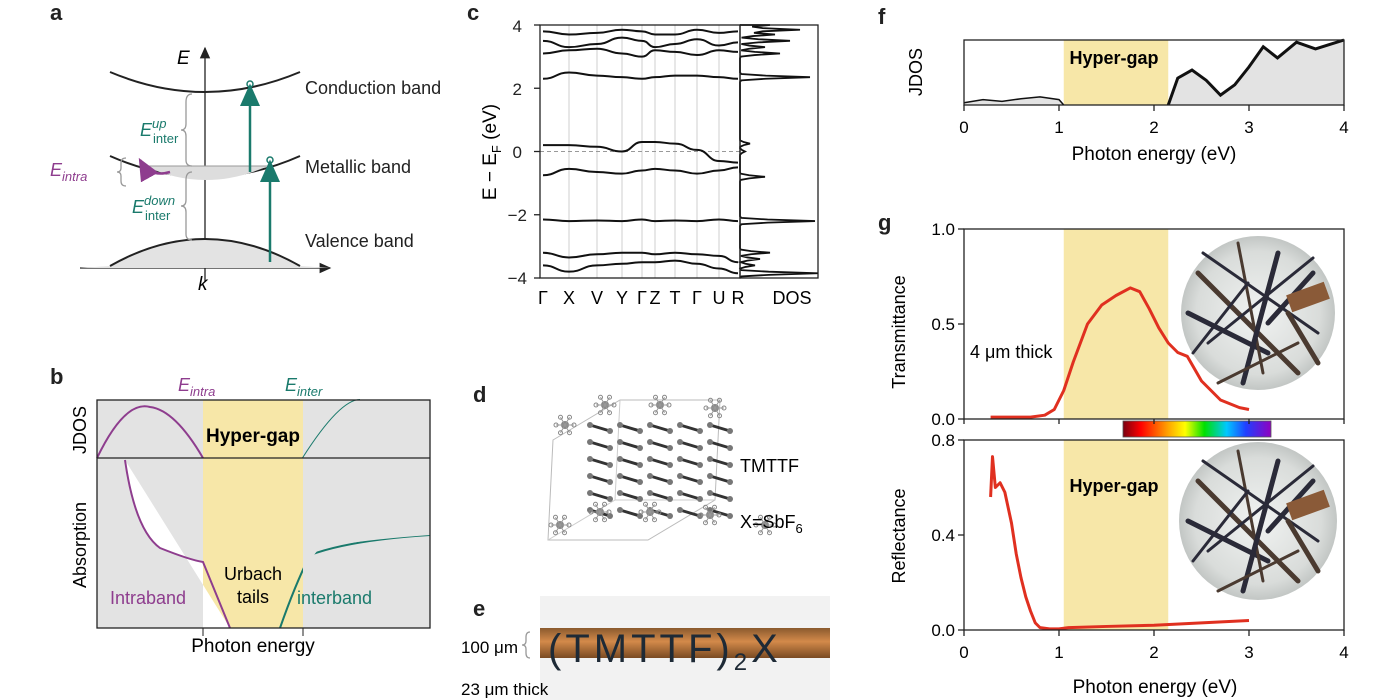 The image size is (1400, 700). I want to click on d-tmttf-label: TMTTF, so click(769, 466).